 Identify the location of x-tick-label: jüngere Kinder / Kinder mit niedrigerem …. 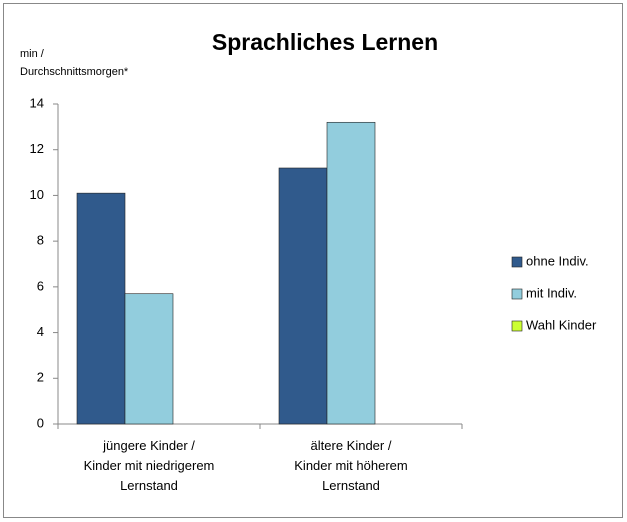
(149, 465).